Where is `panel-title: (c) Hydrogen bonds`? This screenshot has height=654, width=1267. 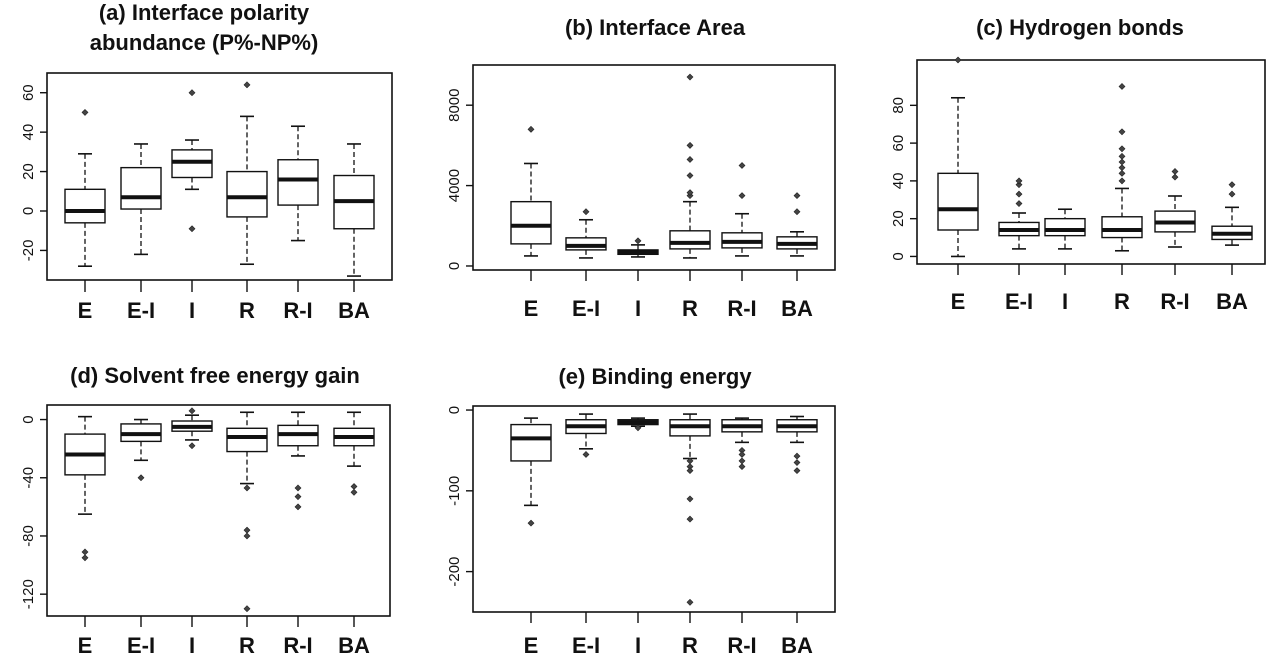 panel-title: (c) Hydrogen bonds is located at coordinates (1080, 27).